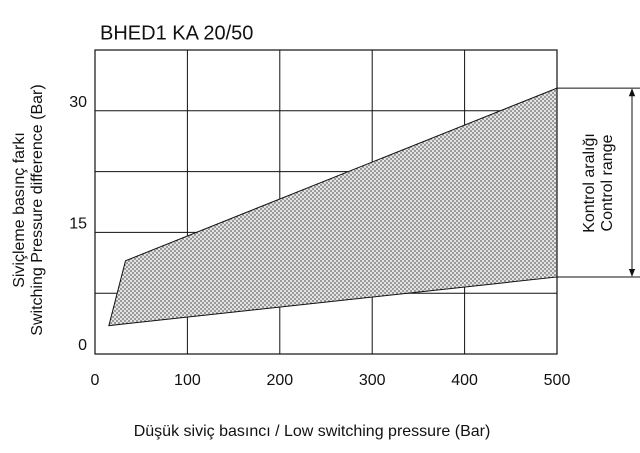 The image size is (640, 453). What do you see at coordinates (589, 183) in the screenshot?
I see `annotation: Kontrol aralığı` at bounding box center [589, 183].